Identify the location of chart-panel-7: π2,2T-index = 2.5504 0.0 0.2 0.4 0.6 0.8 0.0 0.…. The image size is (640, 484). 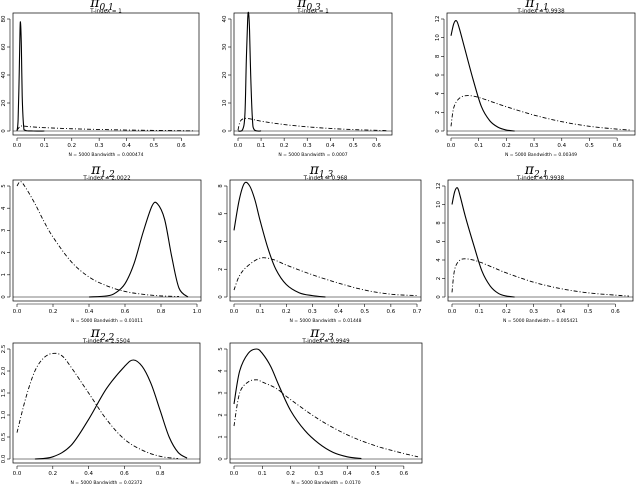
(101, 404).